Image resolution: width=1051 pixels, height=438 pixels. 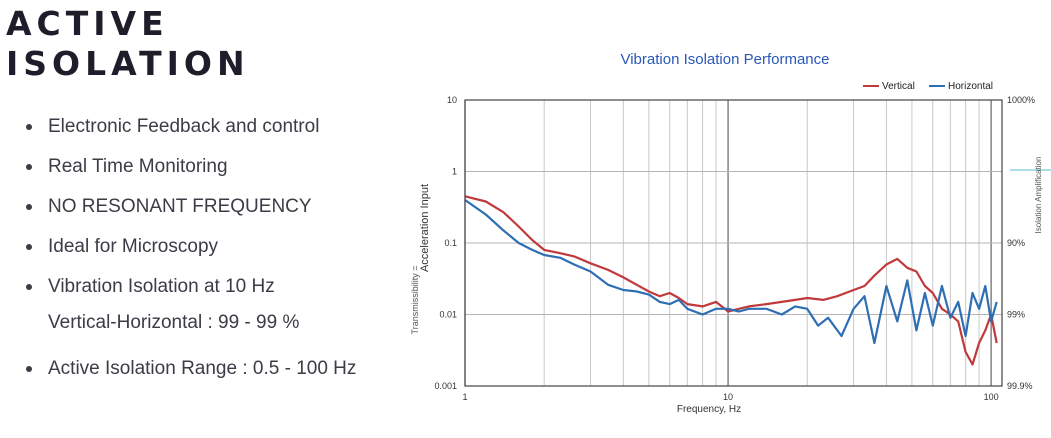 I want to click on feature-item: Ideal for Microscopy, so click(x=189, y=252).